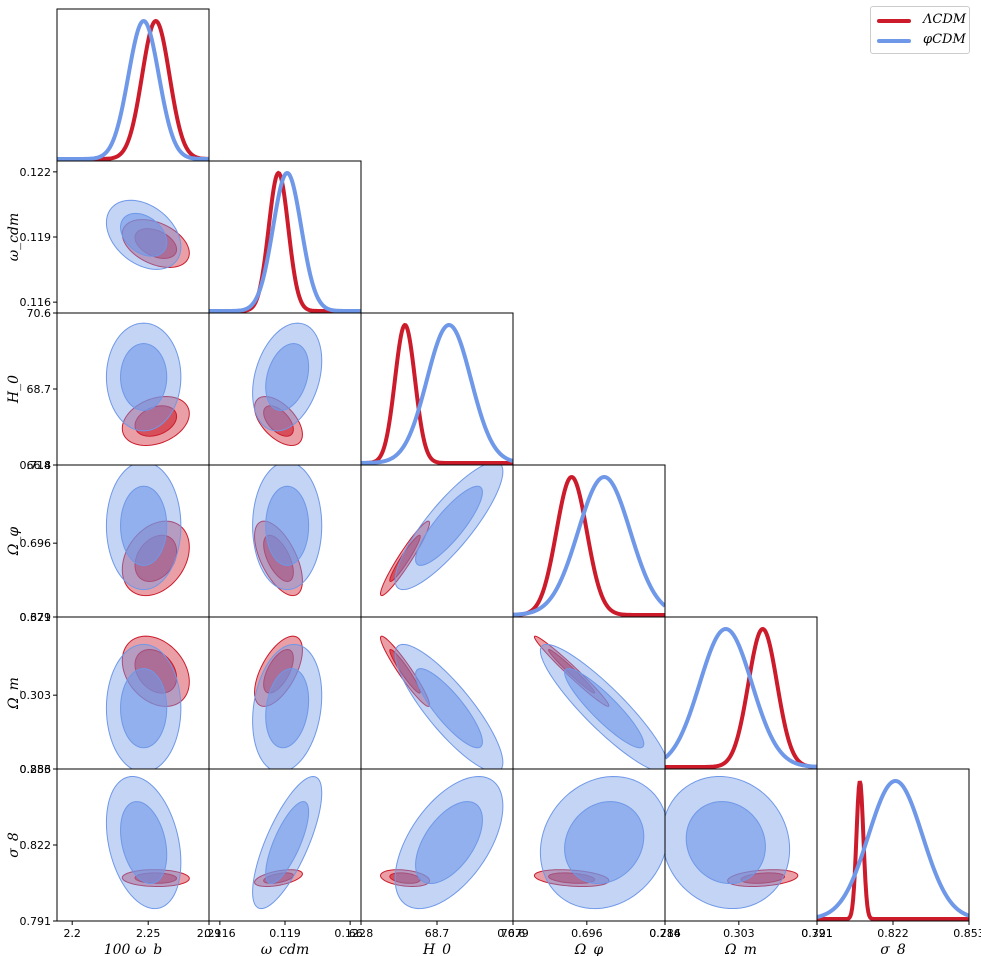 The width and height of the screenshot is (981, 956). I want to click on y-tick-label-s8-2: 0.853, so click(36, 769).